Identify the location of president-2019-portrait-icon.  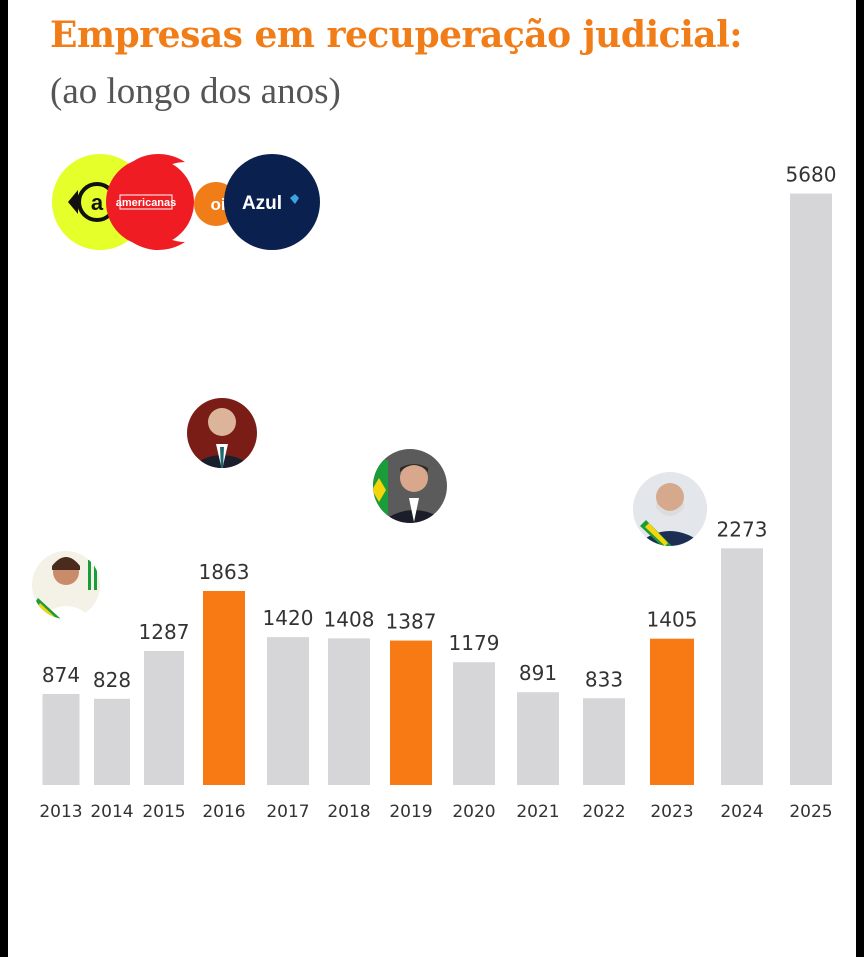
(410, 486).